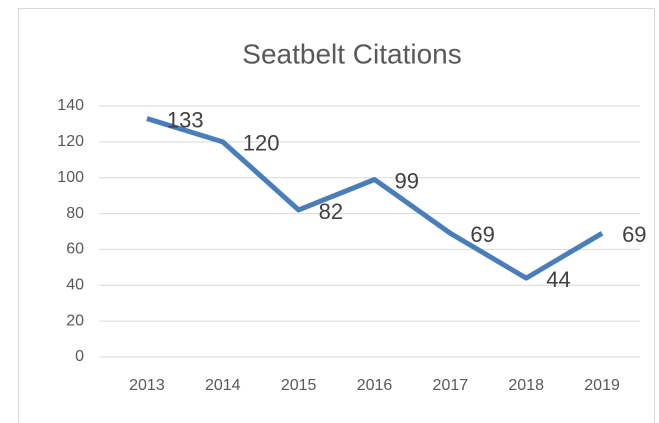 Image resolution: width=659 pixels, height=423 pixels. What do you see at coordinates (75, 249) in the screenshot?
I see `y-tick-label: 60` at bounding box center [75, 249].